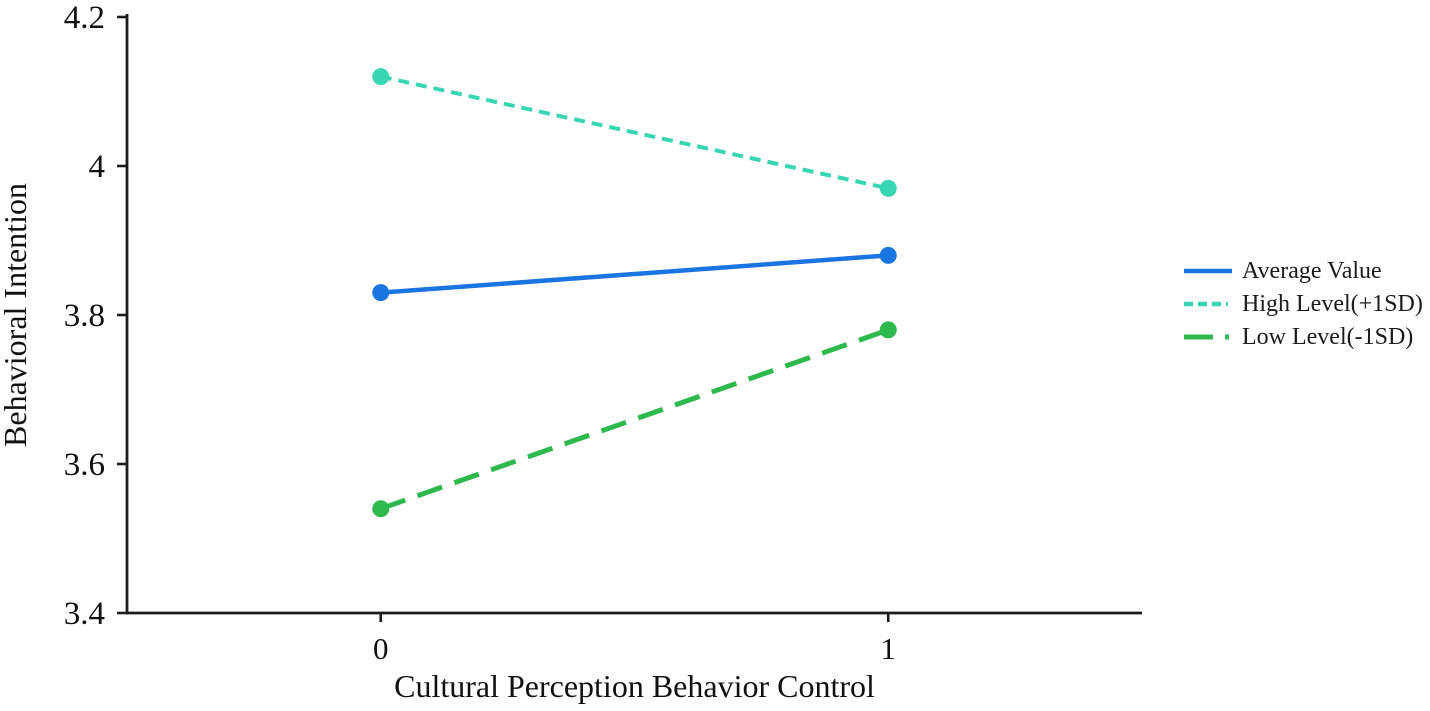  What do you see at coordinates (84, 465) in the screenshot?
I see `svg-text: 3.6` at bounding box center [84, 465].